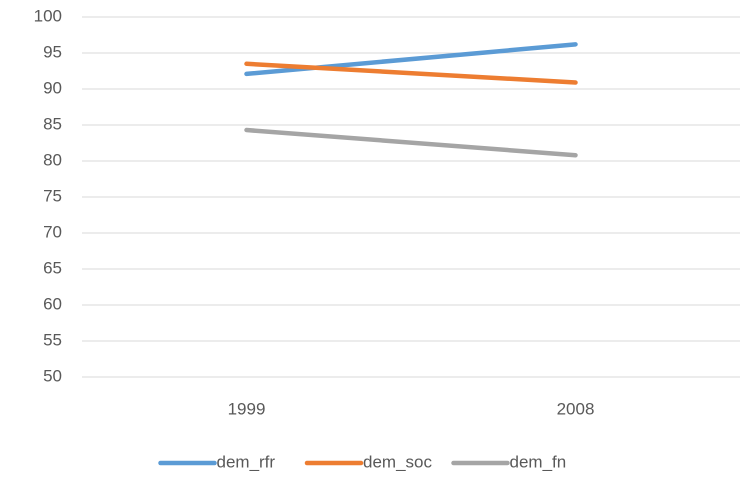  What do you see at coordinates (52, 303) in the screenshot?
I see `y-tick-label: 60` at bounding box center [52, 303].